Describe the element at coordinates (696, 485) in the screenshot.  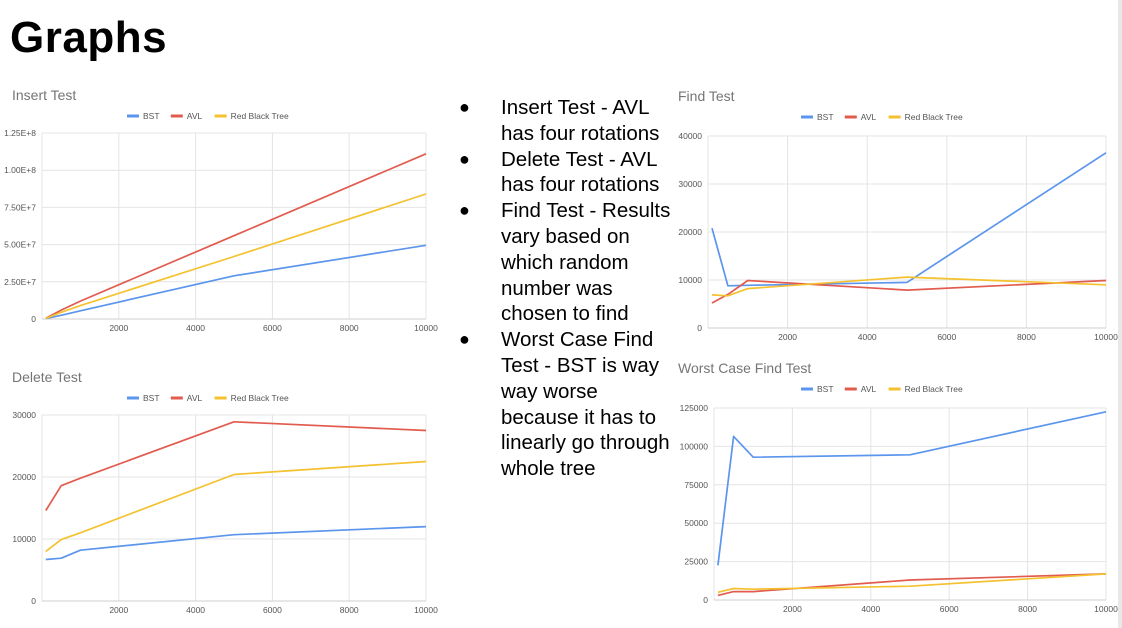
I see `y-tick-label: 75000` at that location.